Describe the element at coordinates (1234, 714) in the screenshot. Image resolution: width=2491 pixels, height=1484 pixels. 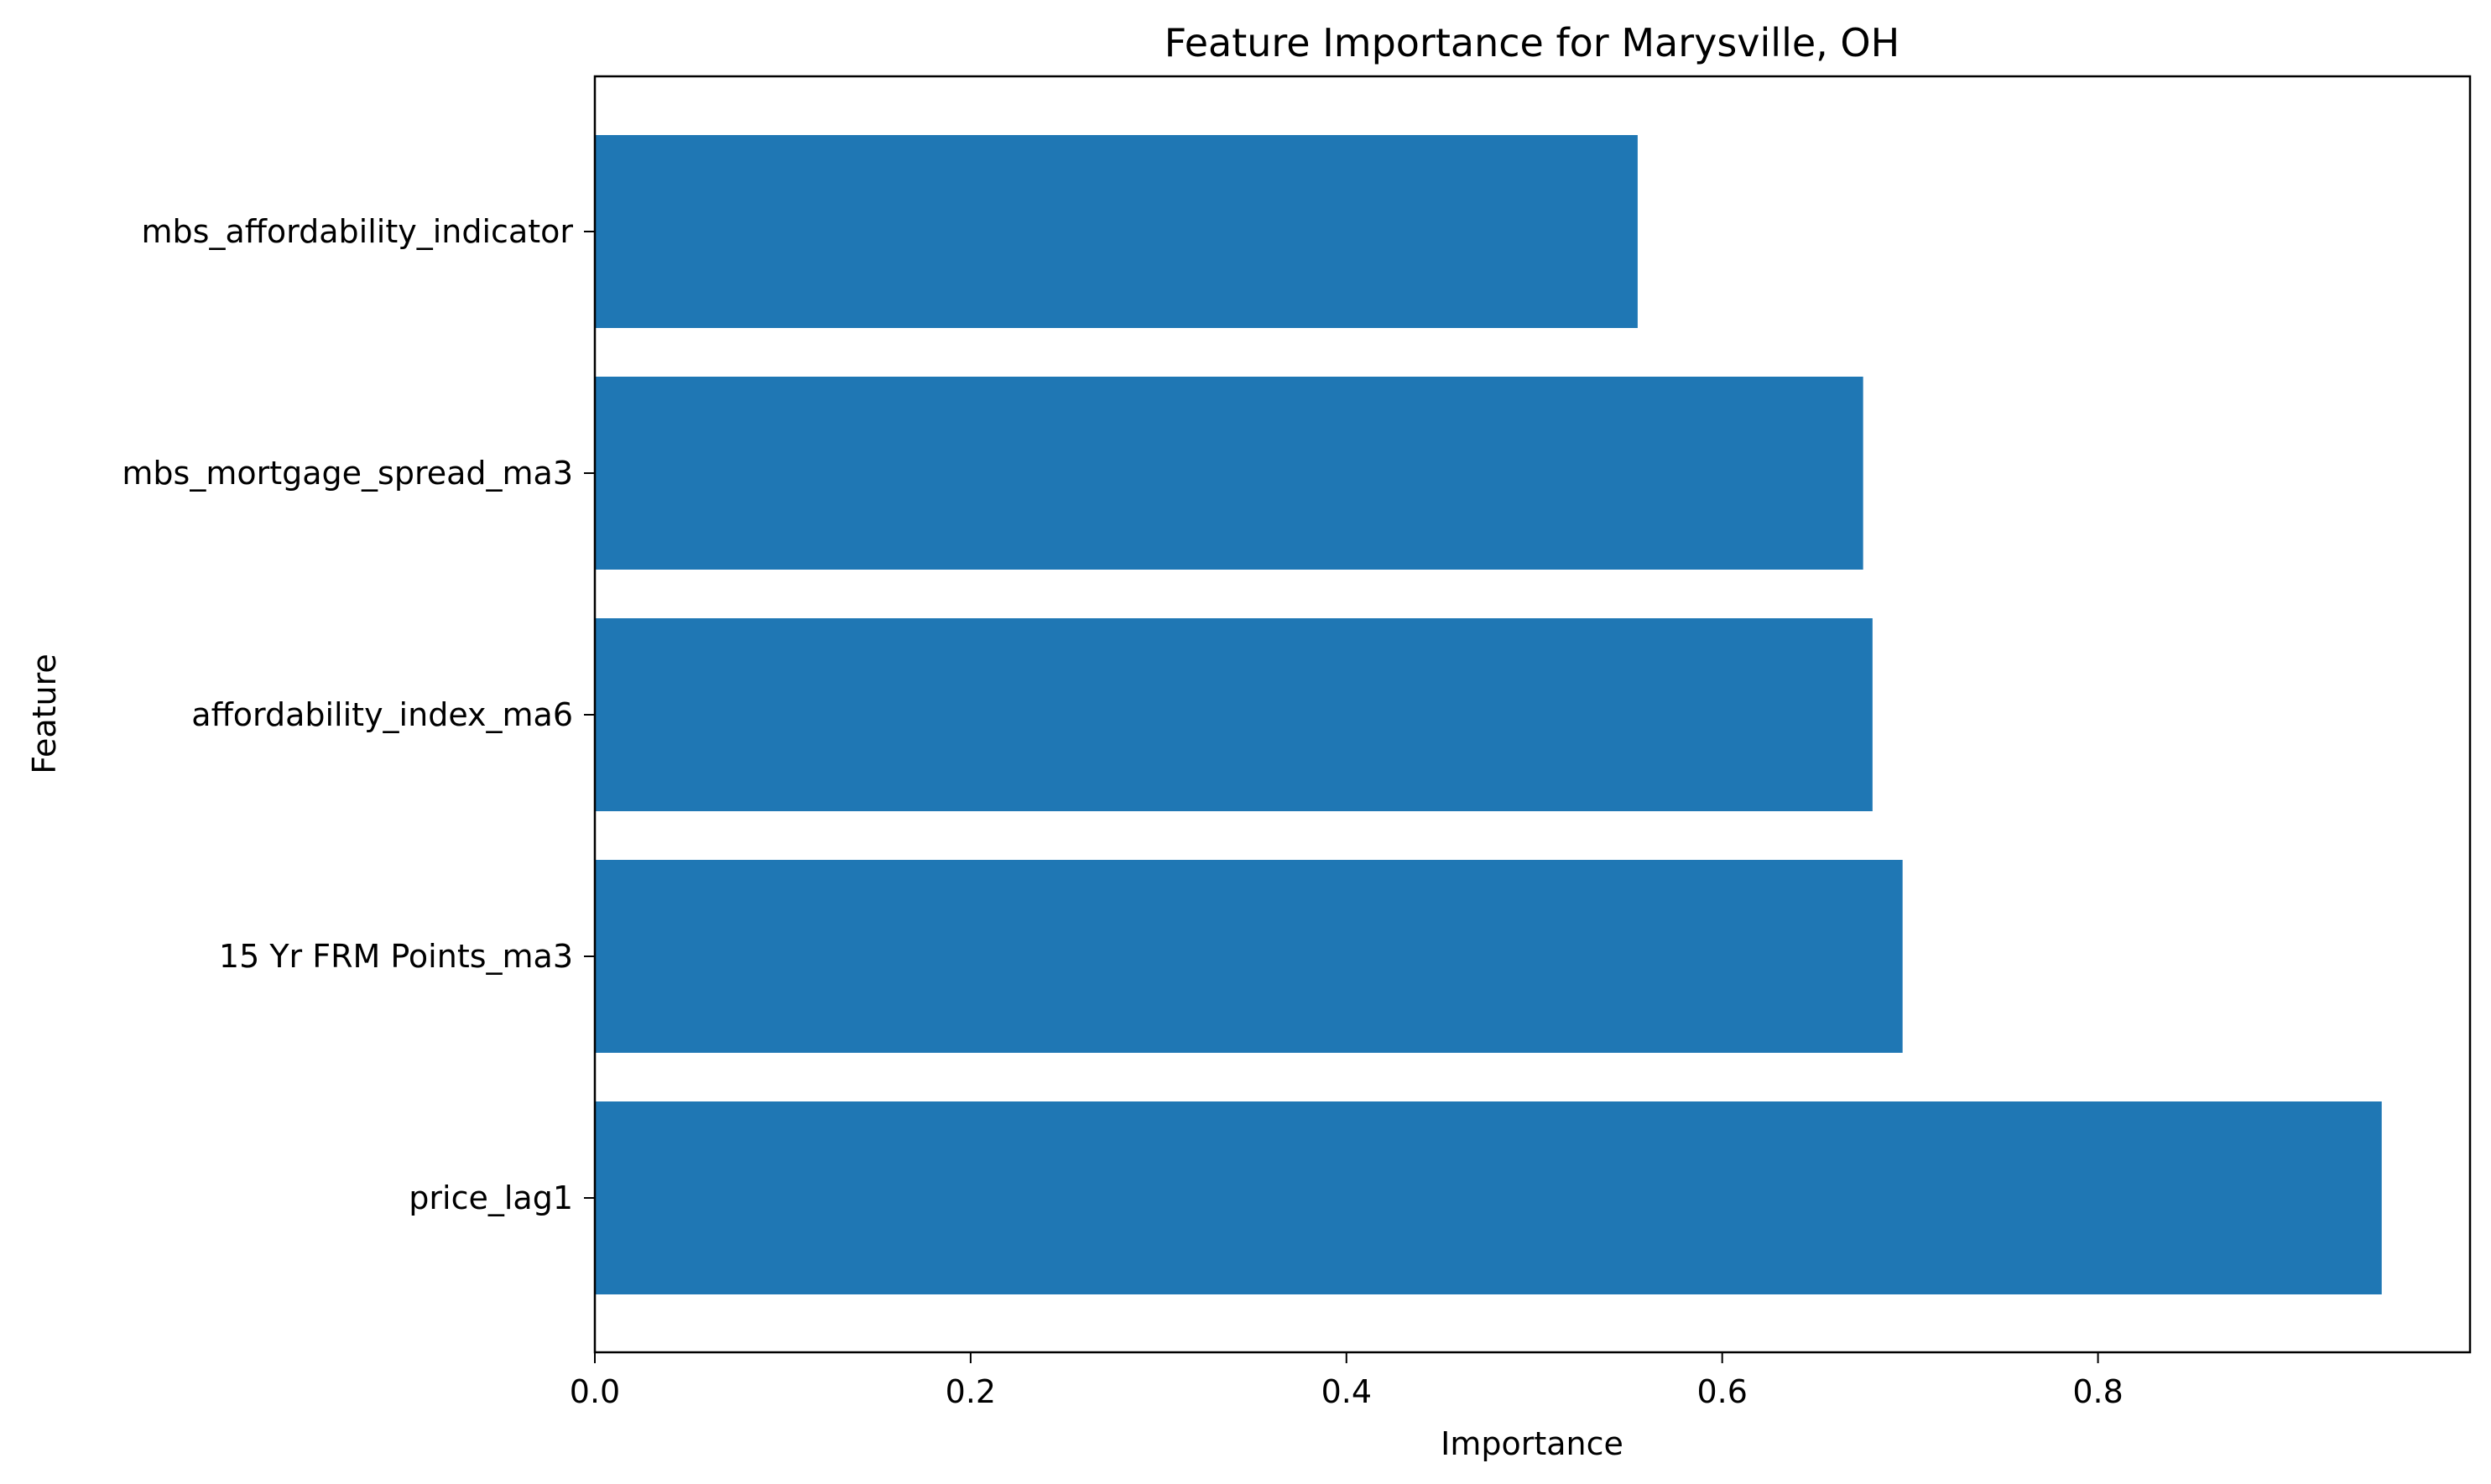
I see `bar-affordability-index-ma6` at that location.